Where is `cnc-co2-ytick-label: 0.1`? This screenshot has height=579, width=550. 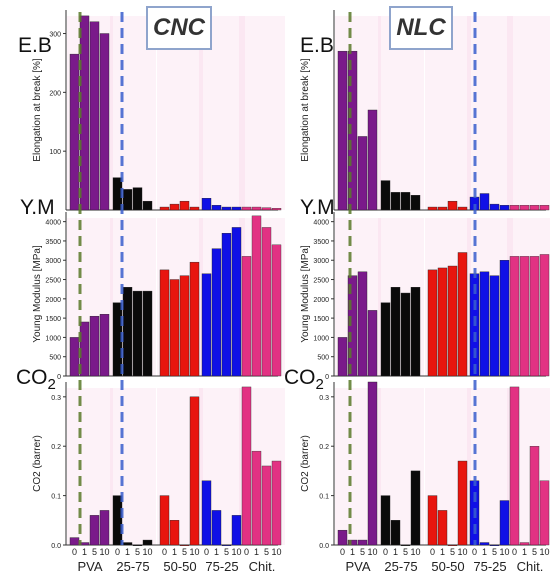 cnc-co2-ytick-label: 0.1 is located at coordinates (56, 497).